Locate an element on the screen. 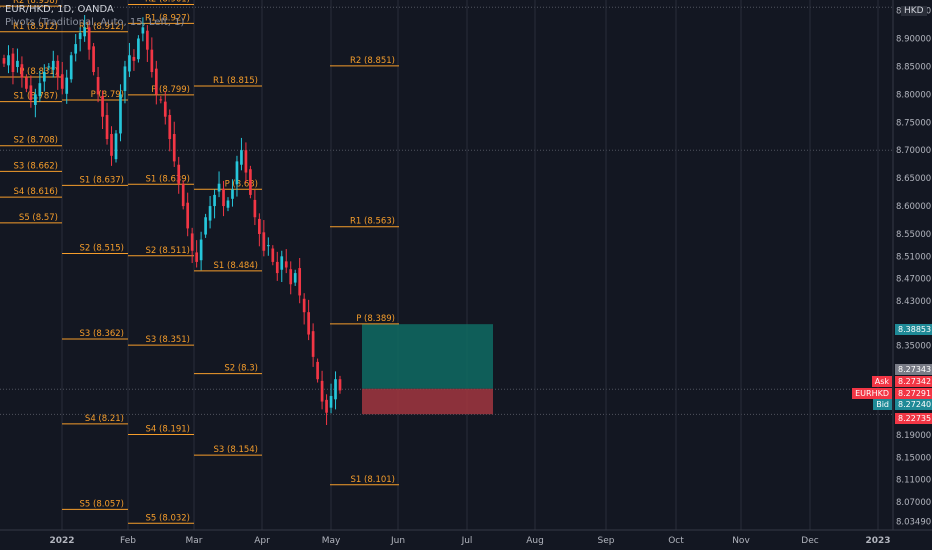 The image size is (932, 550). y-tick-label: 8.60000 is located at coordinates (913, 207).